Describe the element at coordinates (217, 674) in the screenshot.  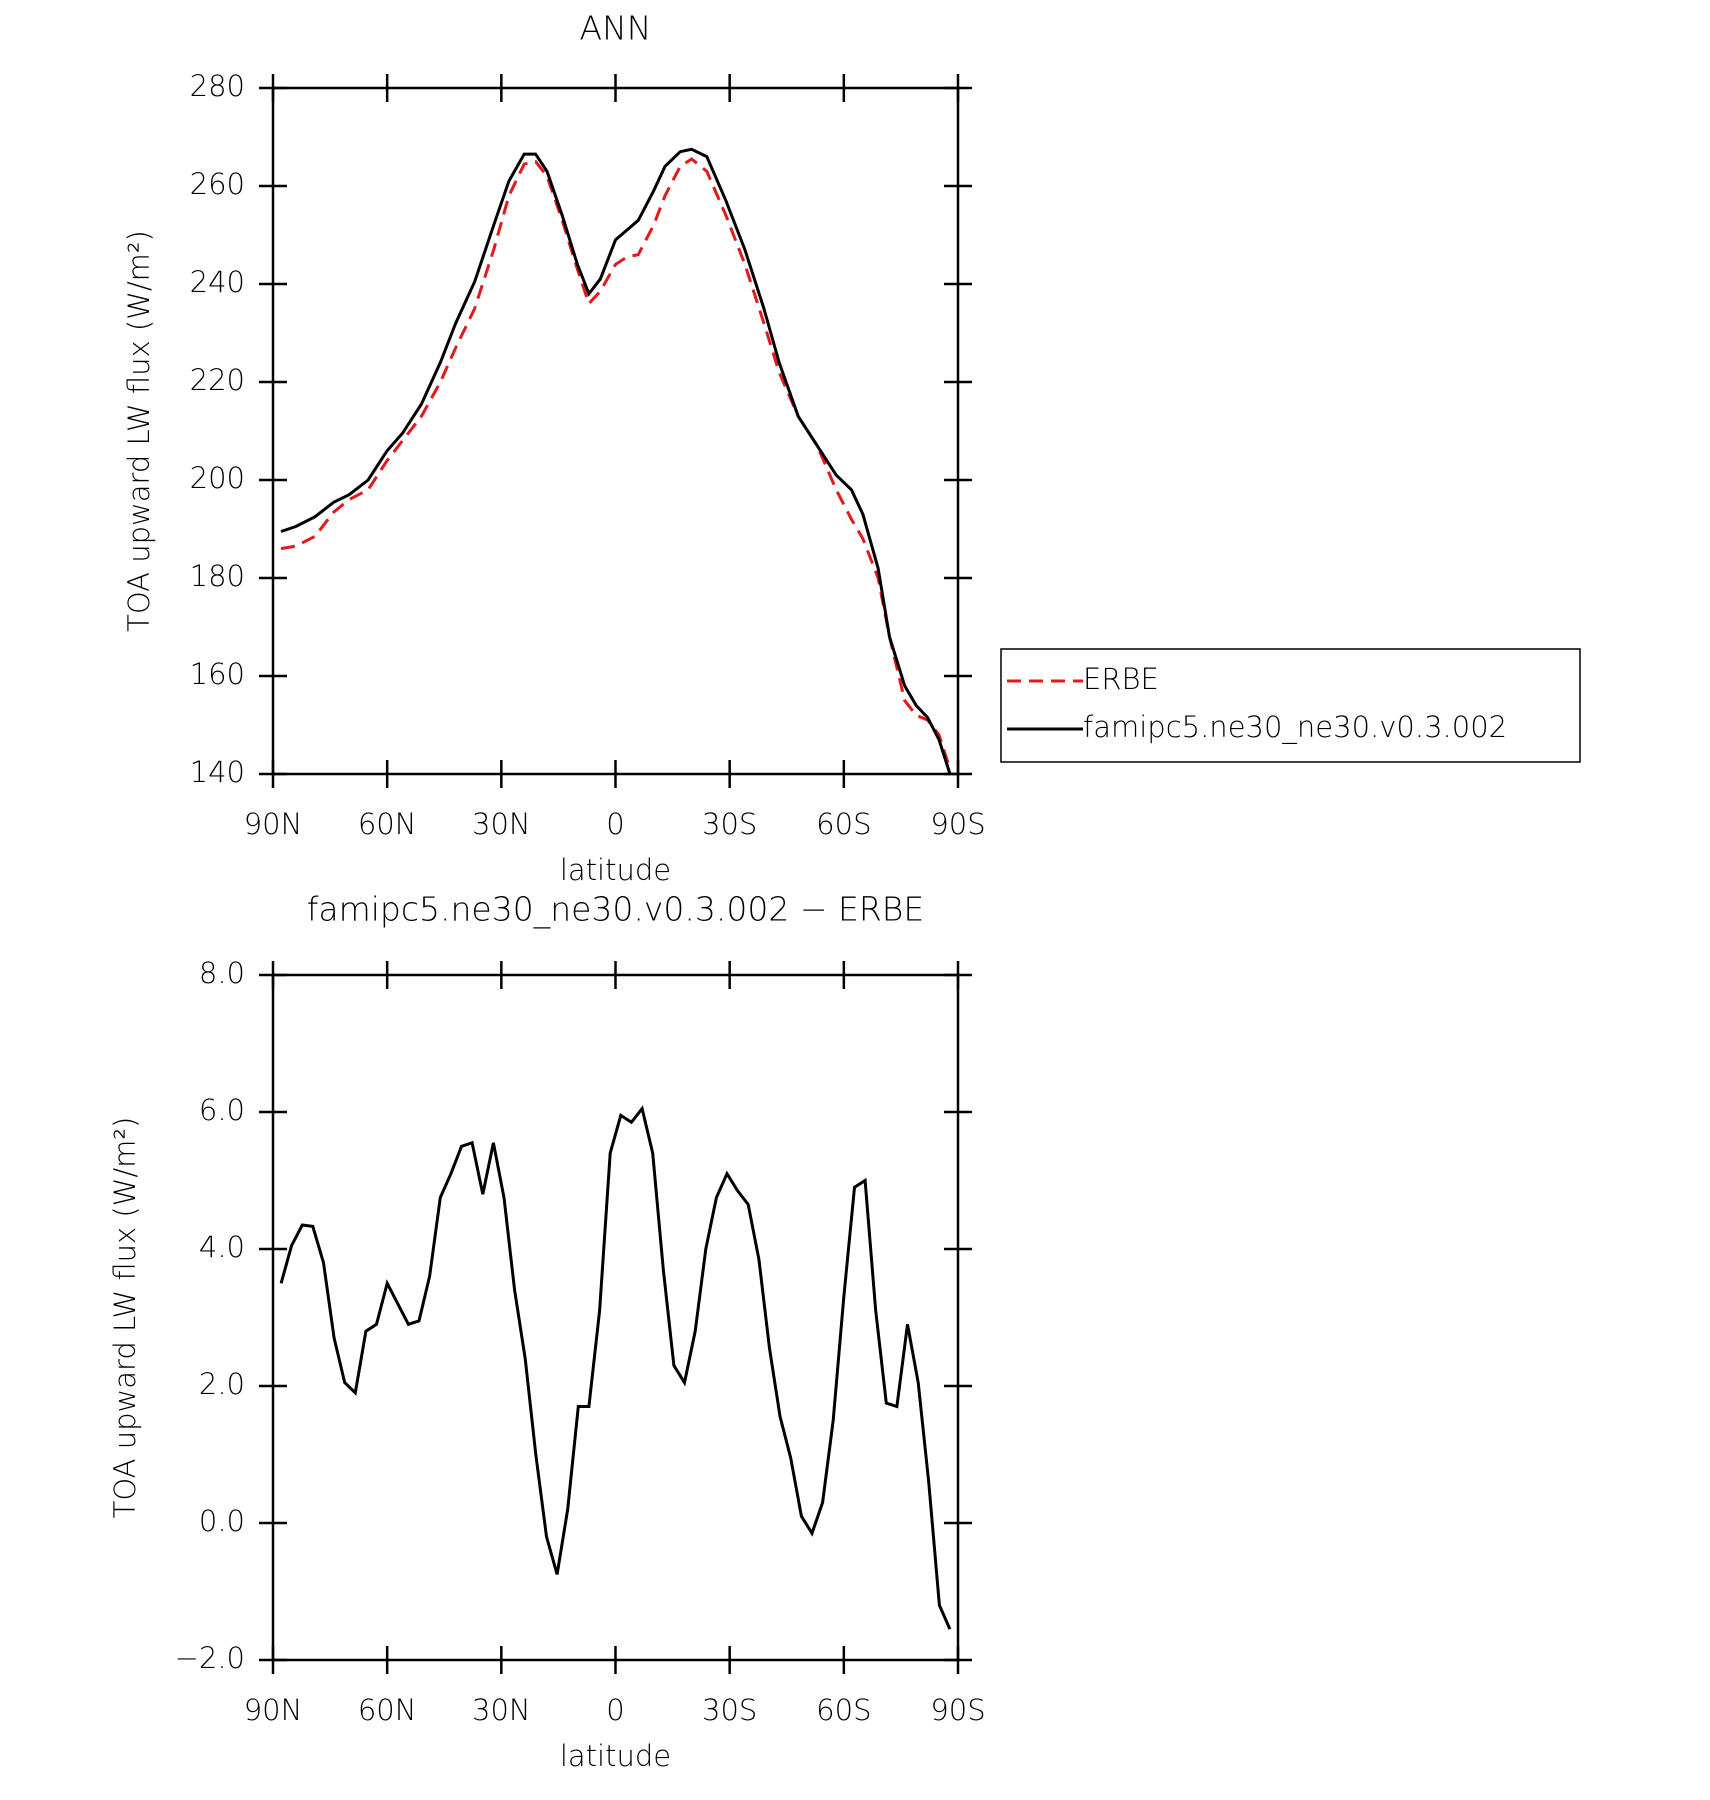
I see `y-tick-label: 160` at that location.